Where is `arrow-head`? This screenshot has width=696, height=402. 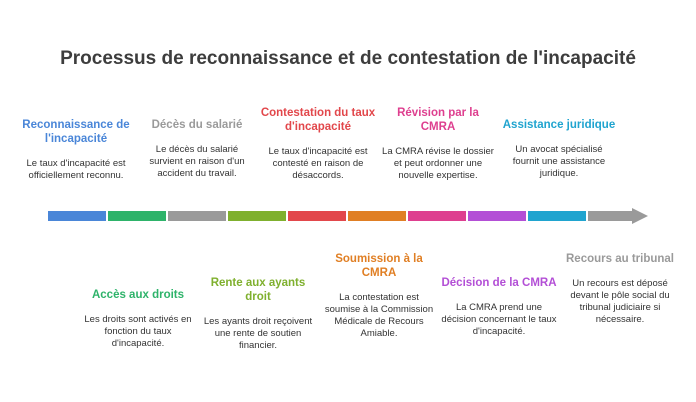
arrow-head is located at coordinates (640, 216).